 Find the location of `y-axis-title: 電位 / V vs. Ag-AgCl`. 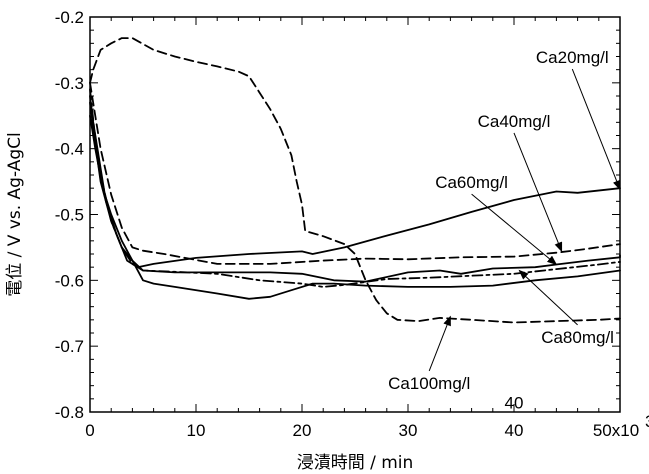

y-axis-title: 電位 / V vs. Ag-AgCl is located at coordinates (15, 214).